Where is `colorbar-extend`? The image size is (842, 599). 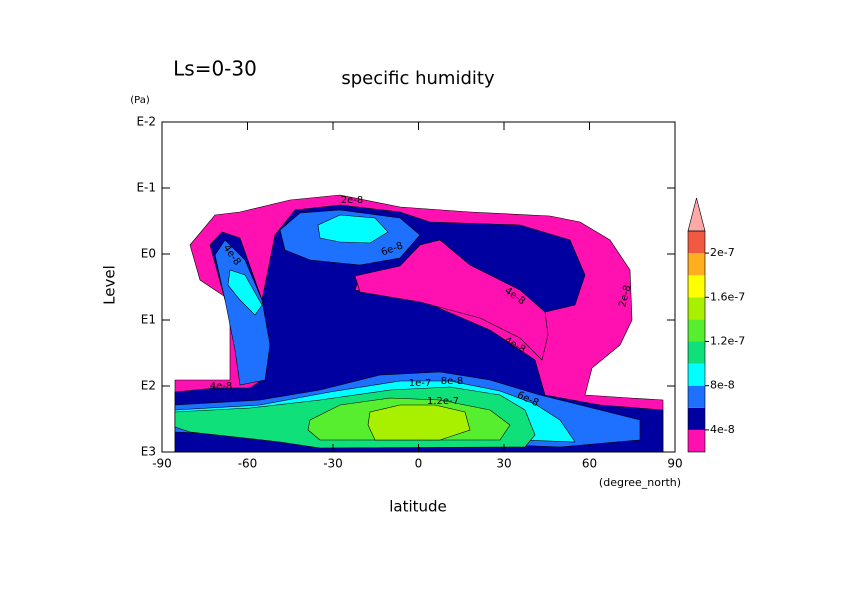
colorbar-extend is located at coordinates (696, 214).